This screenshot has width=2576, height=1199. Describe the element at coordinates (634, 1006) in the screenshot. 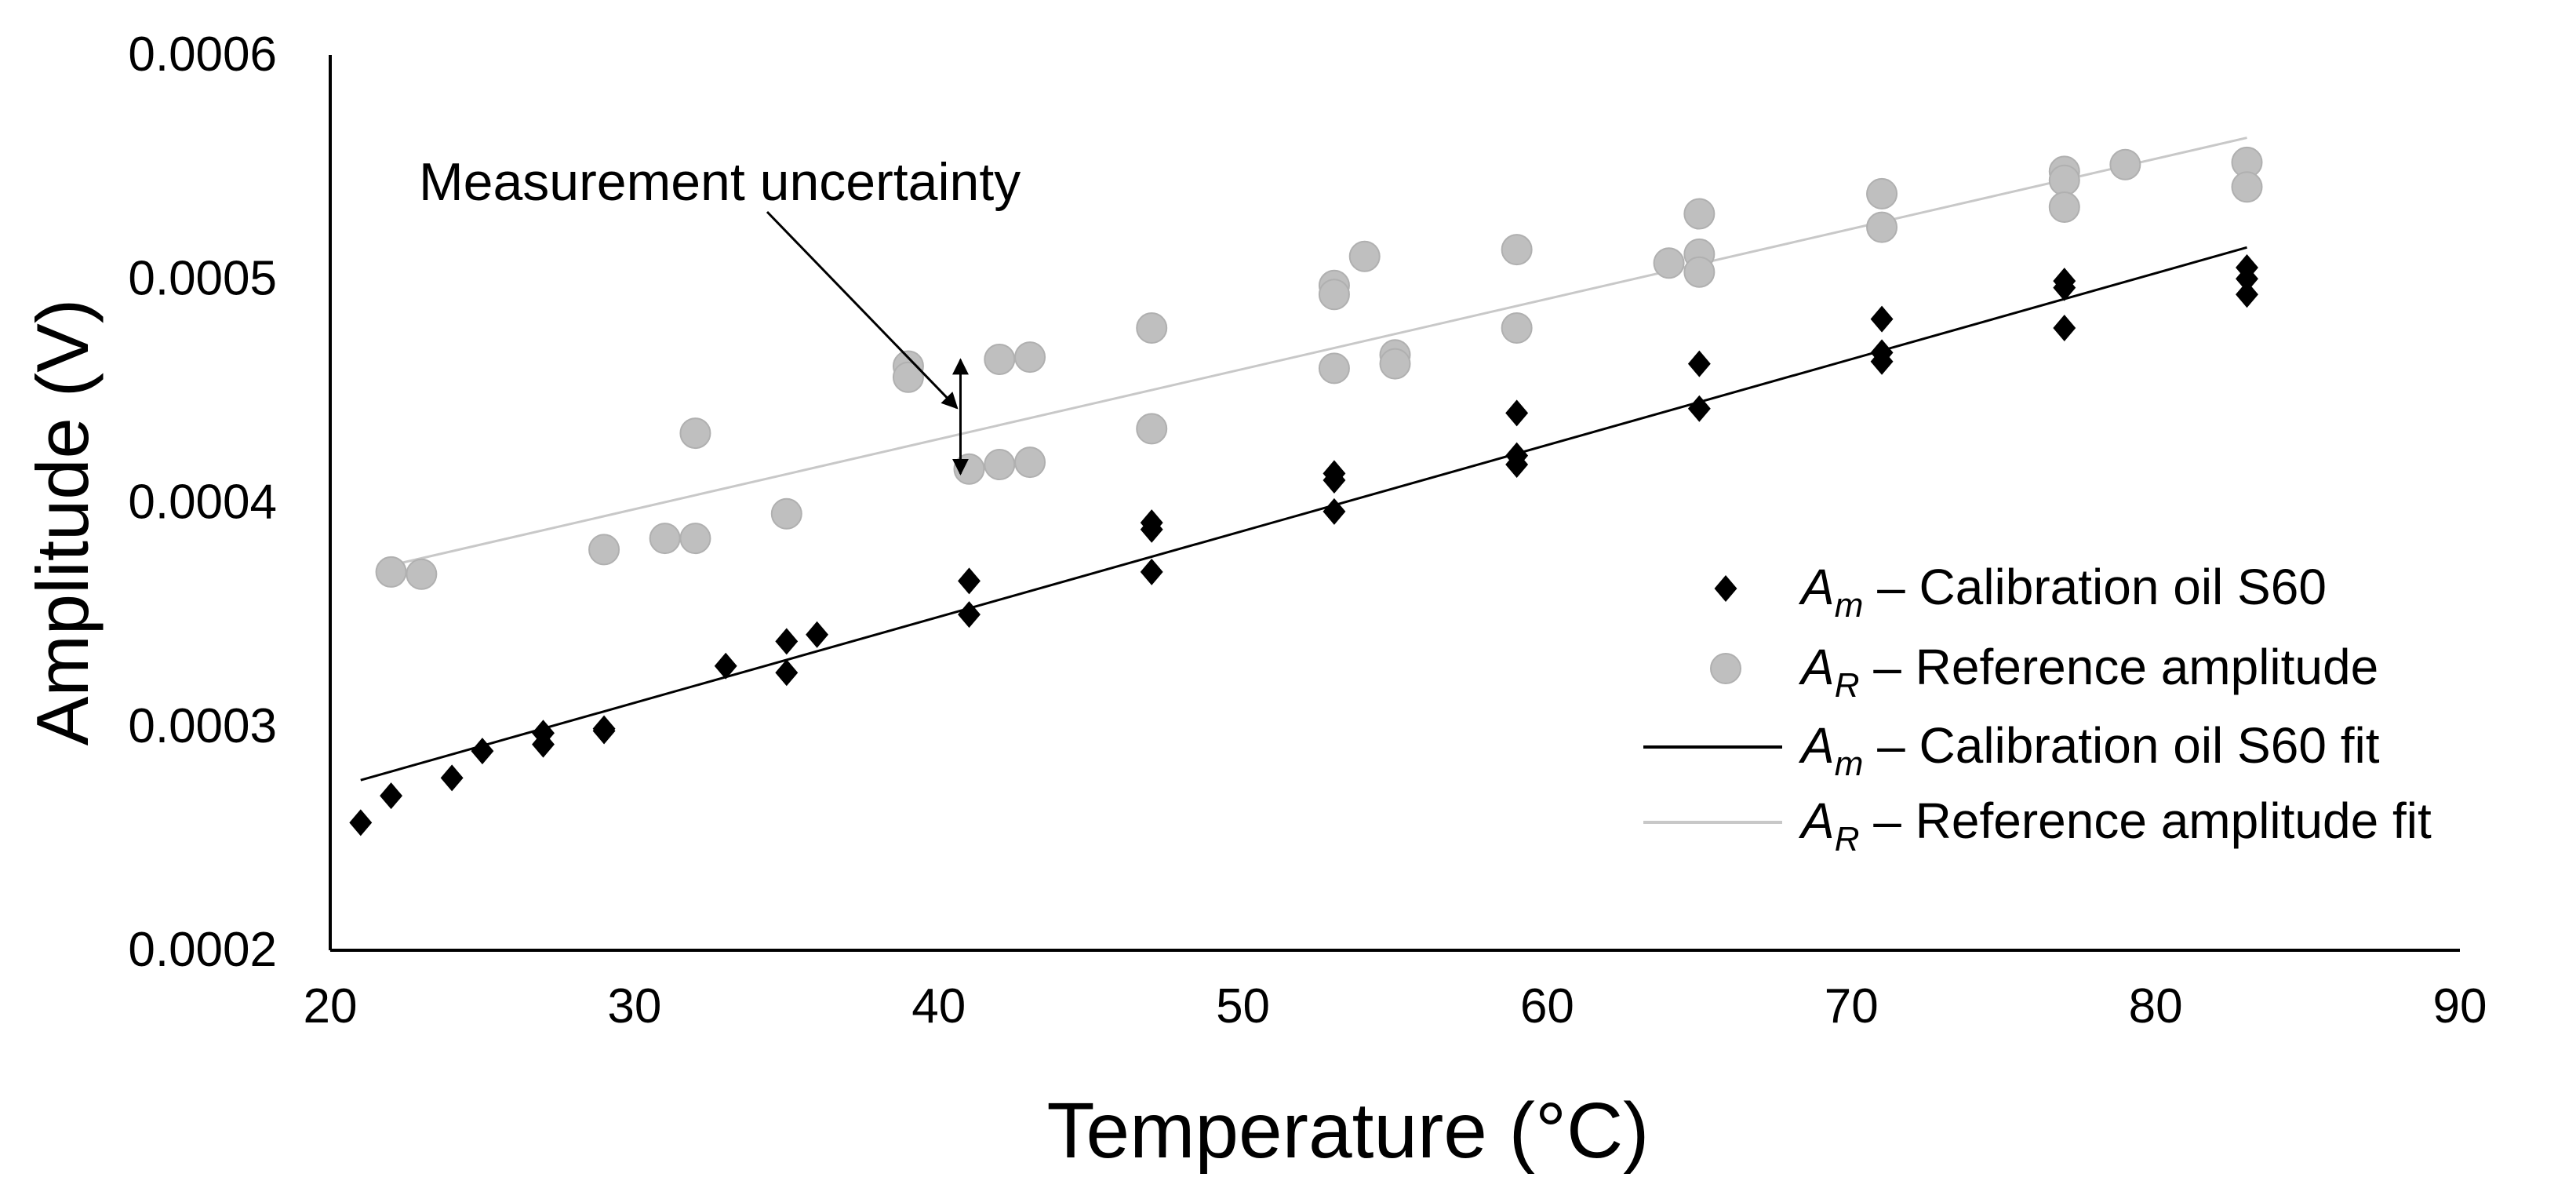

I see `x-tick-label: 30` at that location.